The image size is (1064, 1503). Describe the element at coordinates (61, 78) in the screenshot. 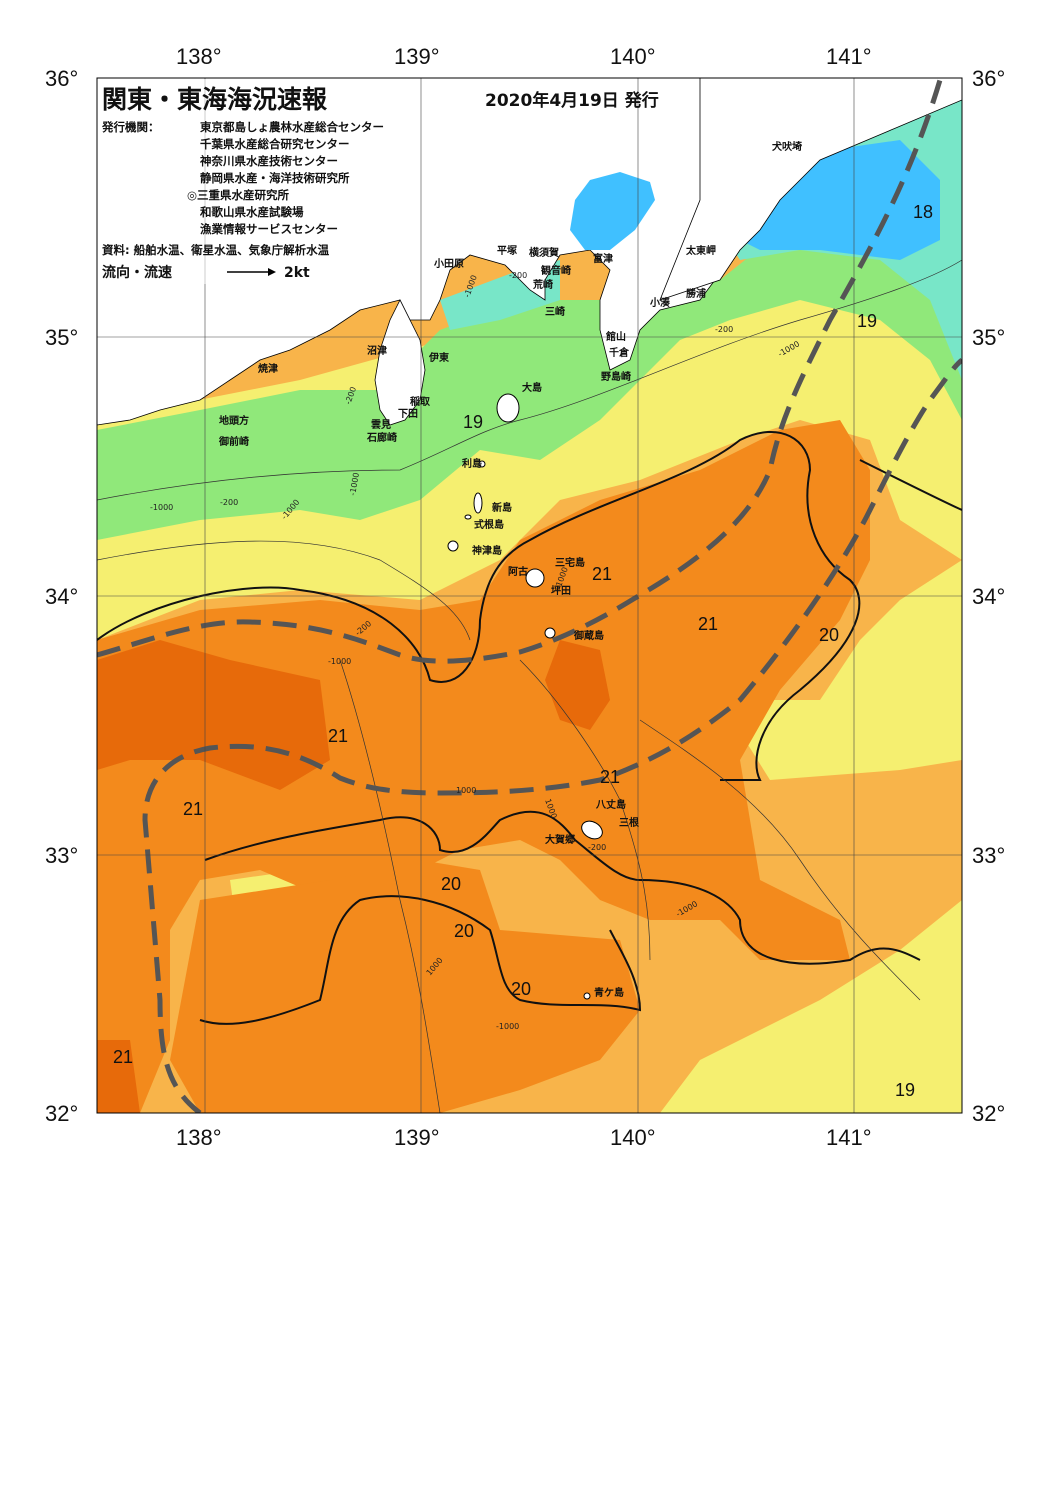

I see `lat-left-36: 36°` at that location.